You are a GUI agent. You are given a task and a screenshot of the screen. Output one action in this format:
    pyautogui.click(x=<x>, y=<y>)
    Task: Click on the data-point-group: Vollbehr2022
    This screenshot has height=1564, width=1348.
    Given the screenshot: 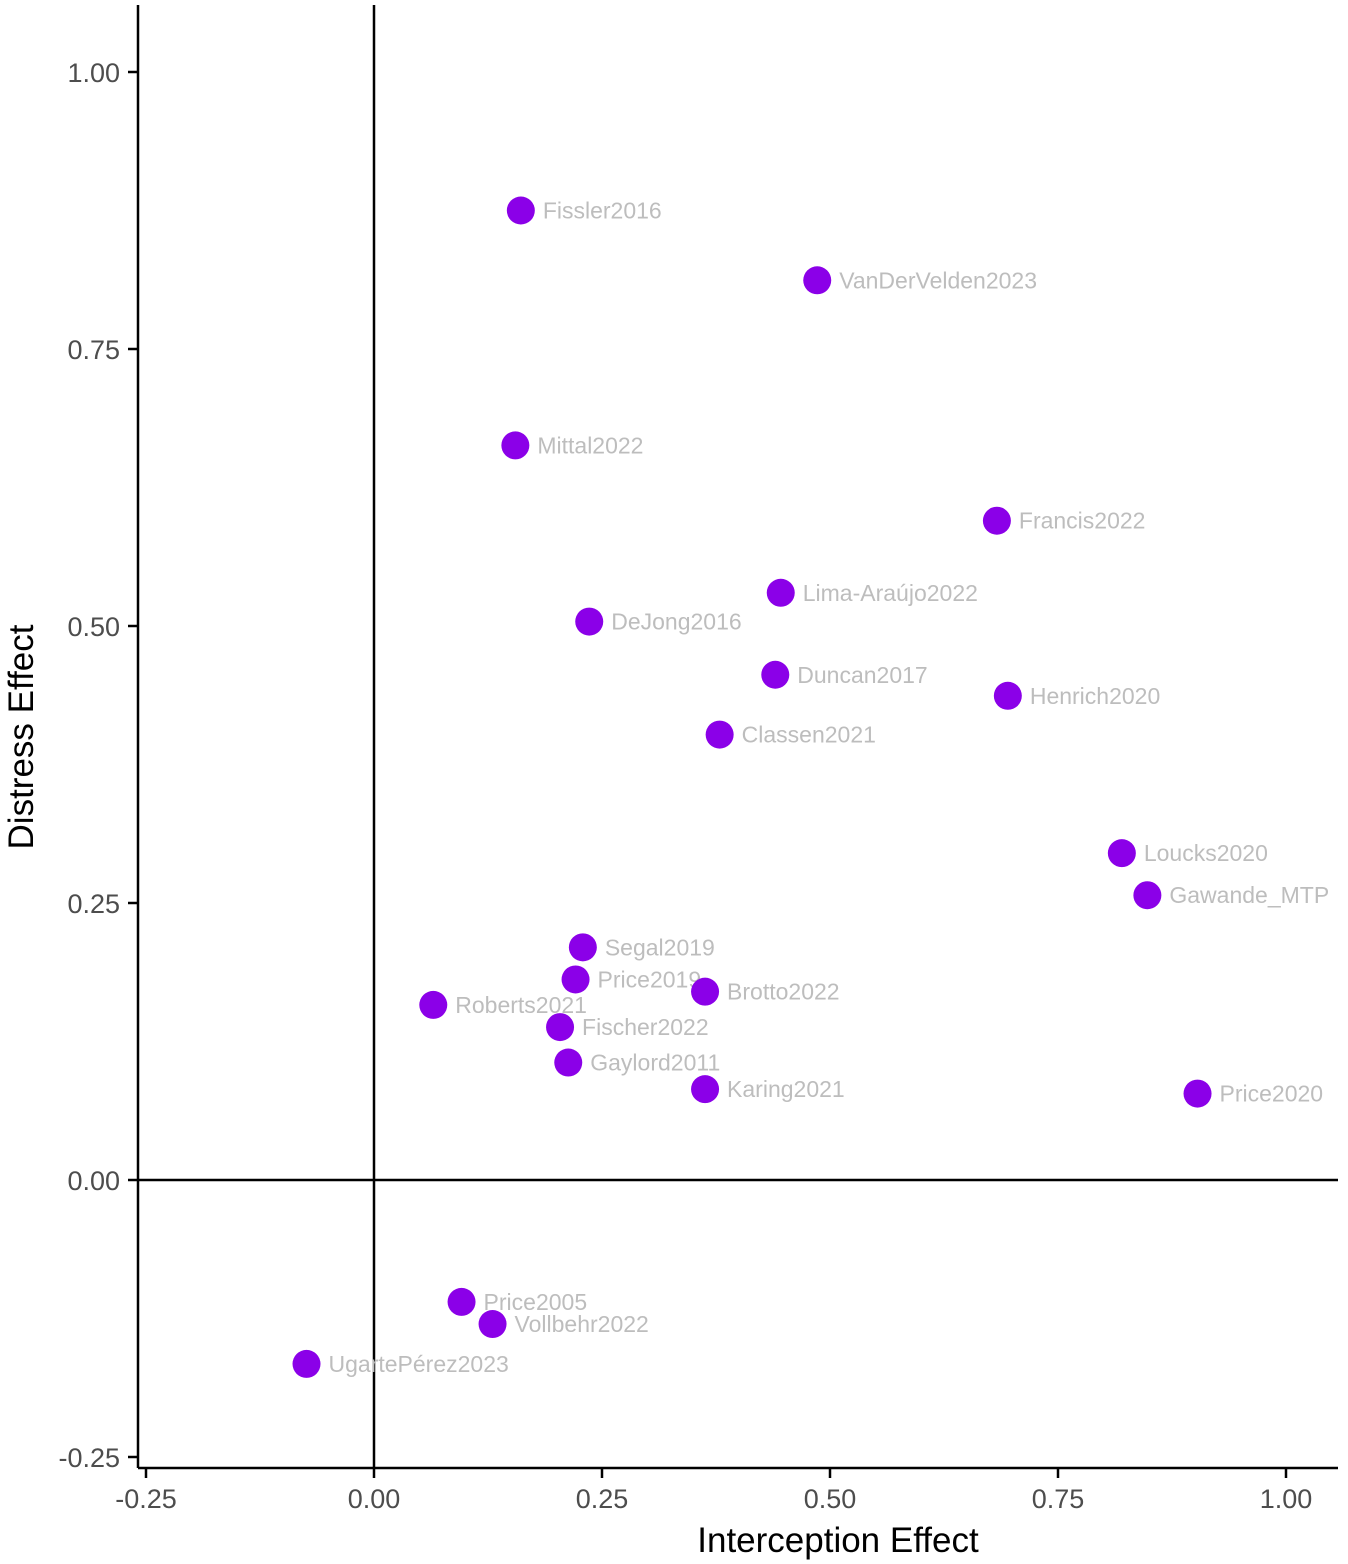 What is the action you would take?
    pyautogui.click(x=563, y=1324)
    